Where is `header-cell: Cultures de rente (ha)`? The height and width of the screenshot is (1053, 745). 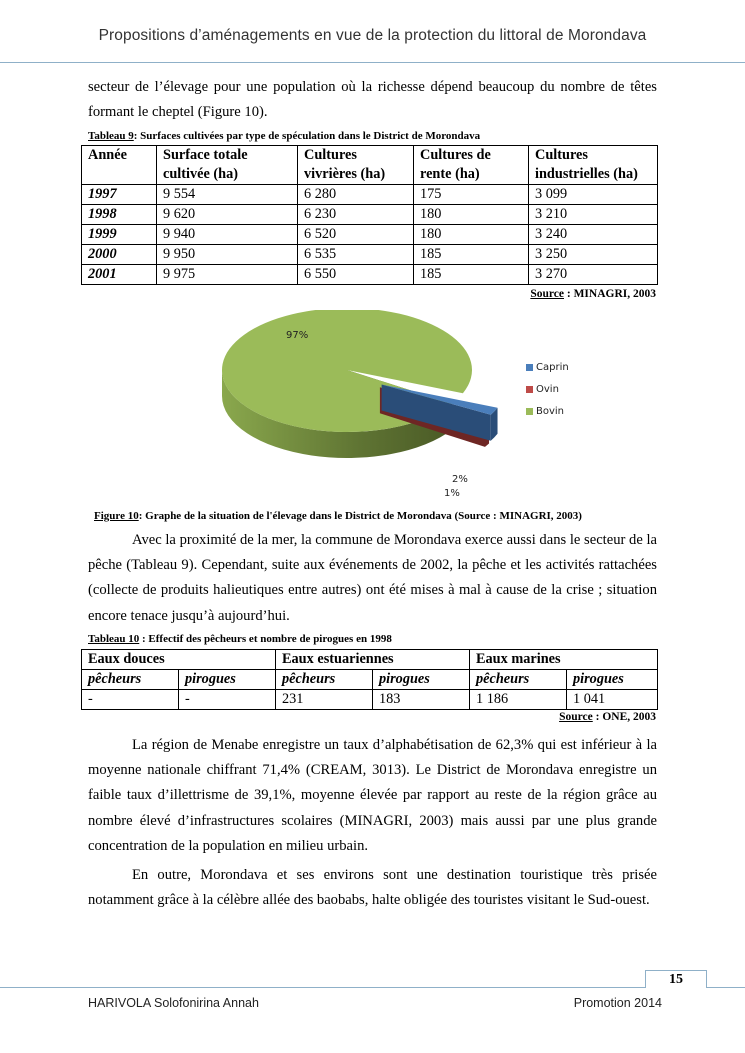
header-cell: Cultures de rente (ha) is located at coordinates (471, 165).